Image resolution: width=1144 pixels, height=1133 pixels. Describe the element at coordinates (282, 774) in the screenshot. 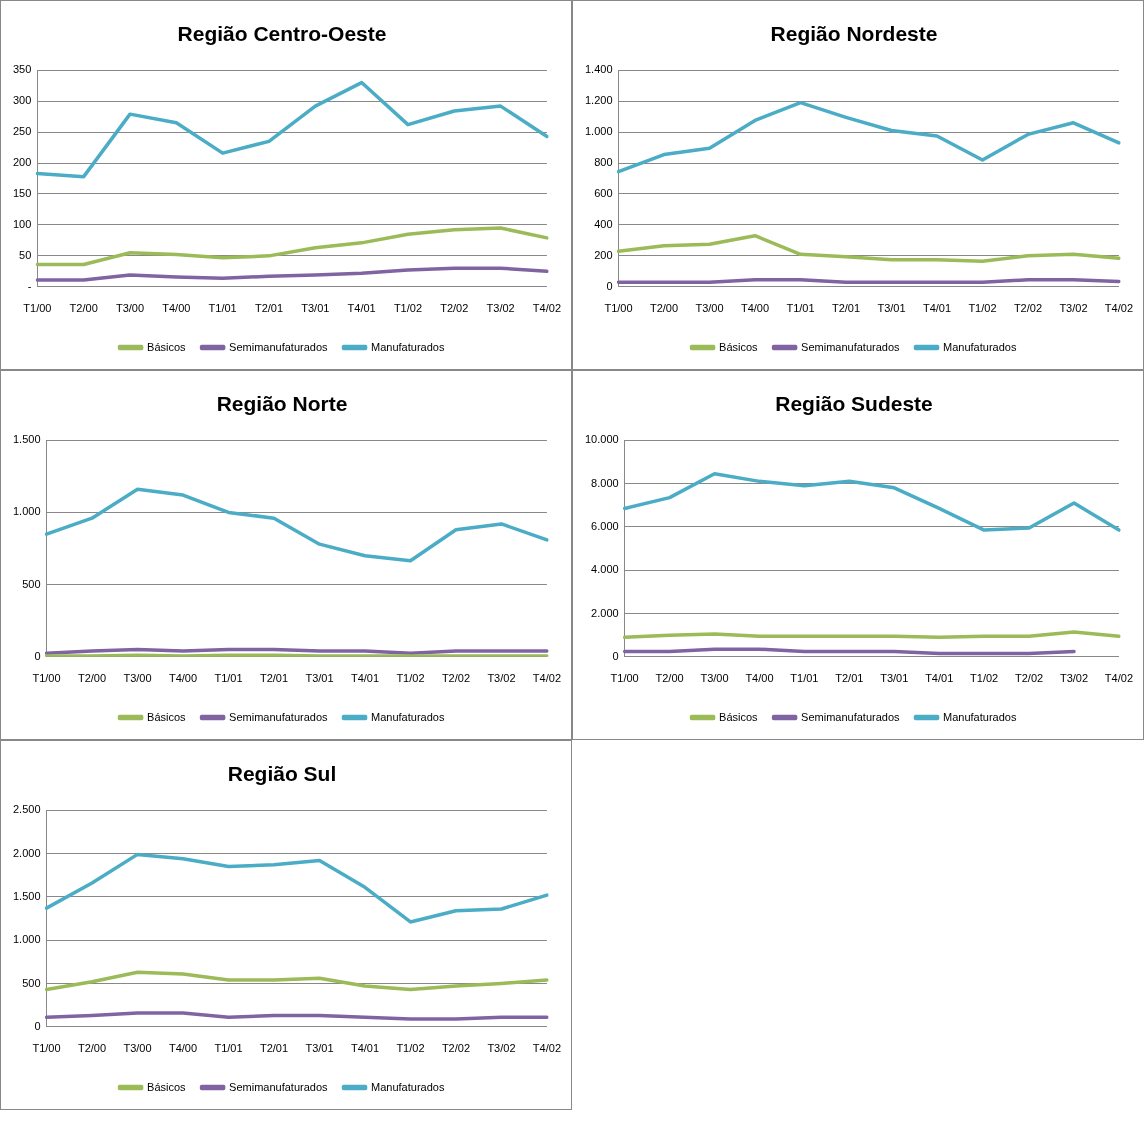

I see `chart-title: Região Sul` at that location.